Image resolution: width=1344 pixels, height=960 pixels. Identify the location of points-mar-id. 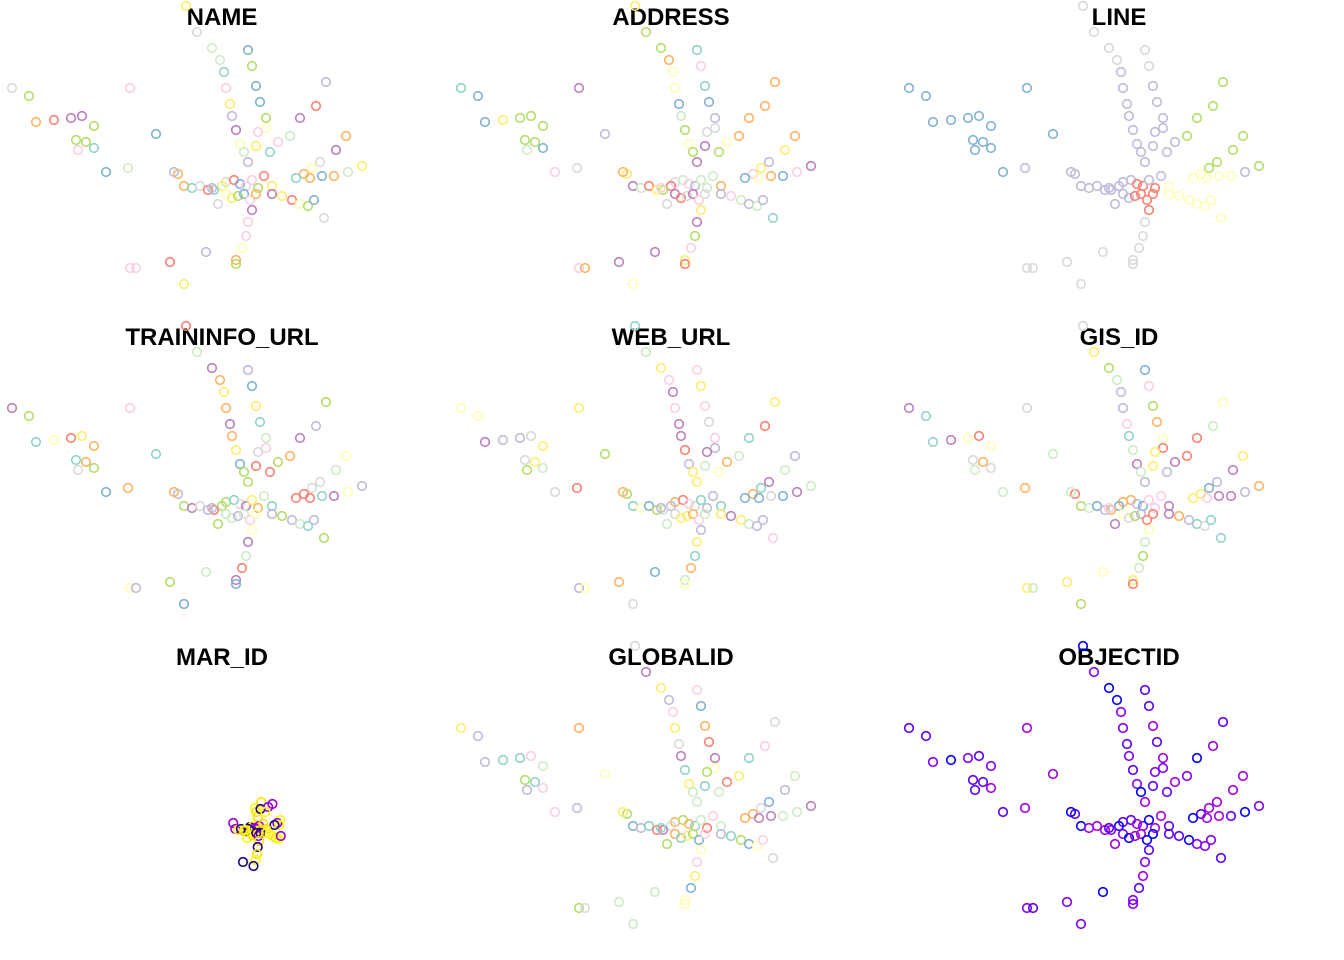
(257, 834).